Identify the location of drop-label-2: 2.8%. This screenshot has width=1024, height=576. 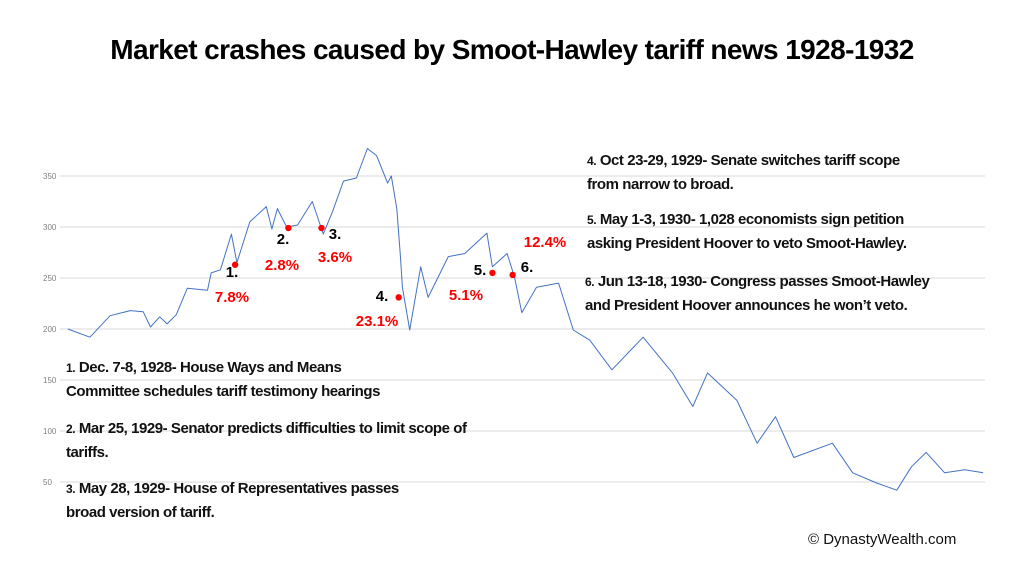
(282, 265).